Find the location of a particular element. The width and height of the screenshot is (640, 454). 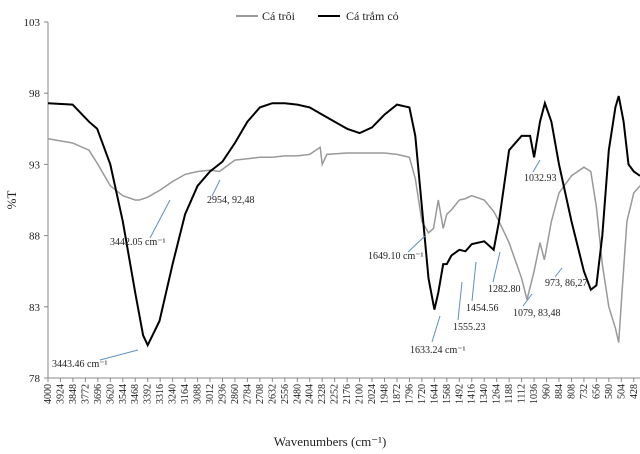

x-tick-label: 960 is located at coordinates (547, 391).